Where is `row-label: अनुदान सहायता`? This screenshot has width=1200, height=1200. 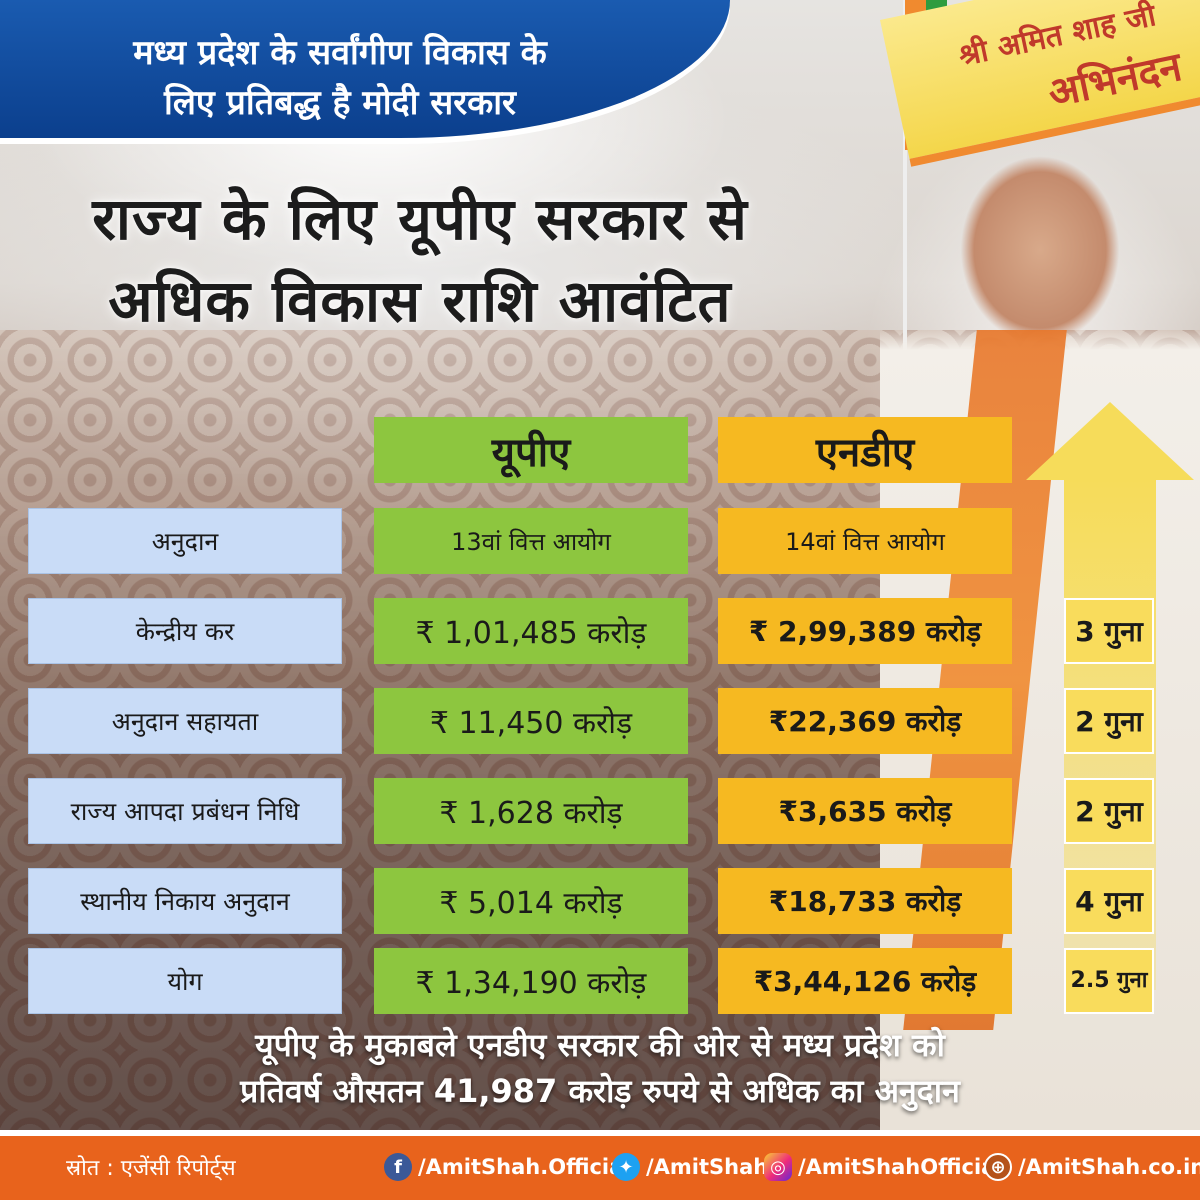
row-label: अनुदान सहायता is located at coordinates (185, 721).